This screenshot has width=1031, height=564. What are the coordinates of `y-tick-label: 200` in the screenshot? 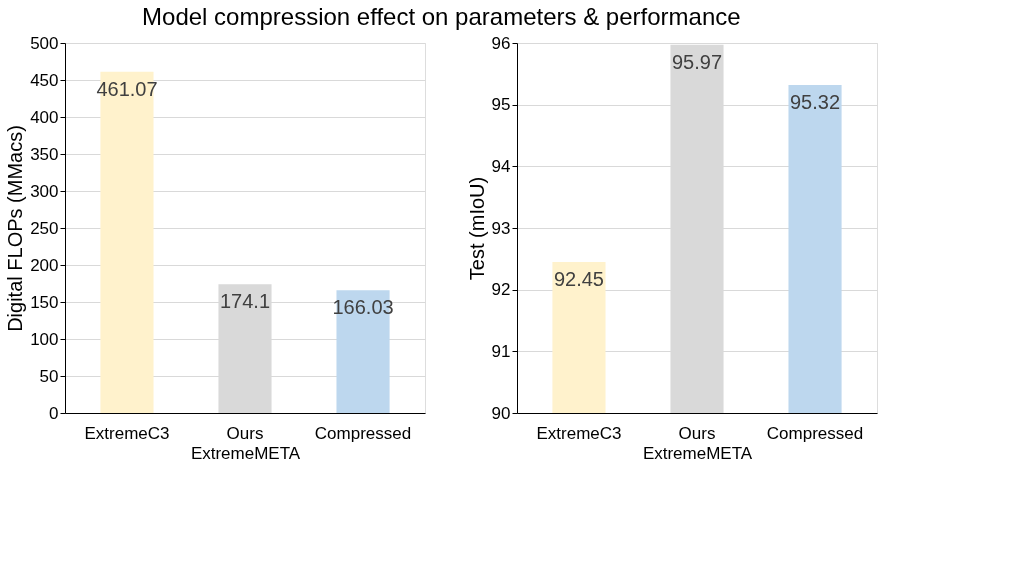 It's located at (44, 265).